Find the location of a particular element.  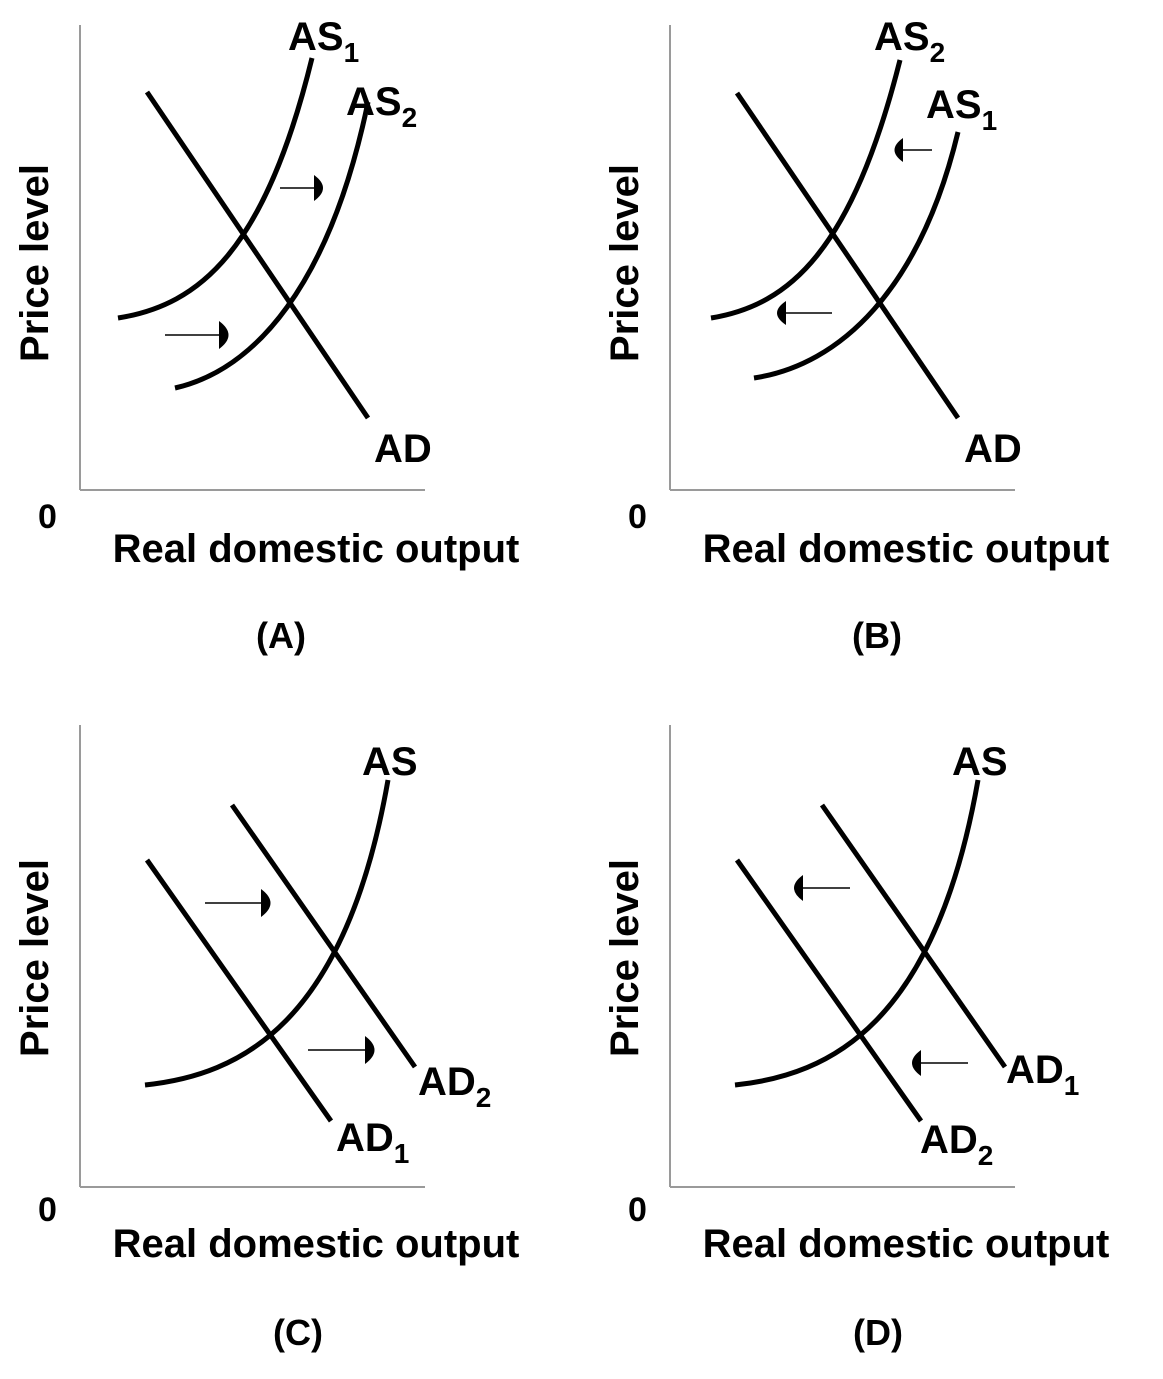

panel-caption: (D) is located at coordinates (878, 1332).